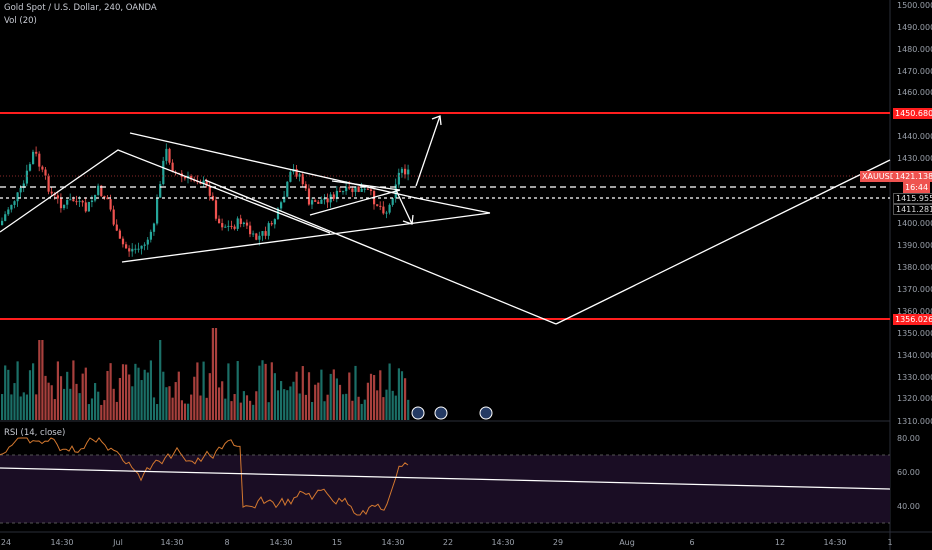 Image resolution: width=932 pixels, height=550 pixels. What do you see at coordinates (452, 413) in the screenshot?
I see `event-icons` at bounding box center [452, 413].